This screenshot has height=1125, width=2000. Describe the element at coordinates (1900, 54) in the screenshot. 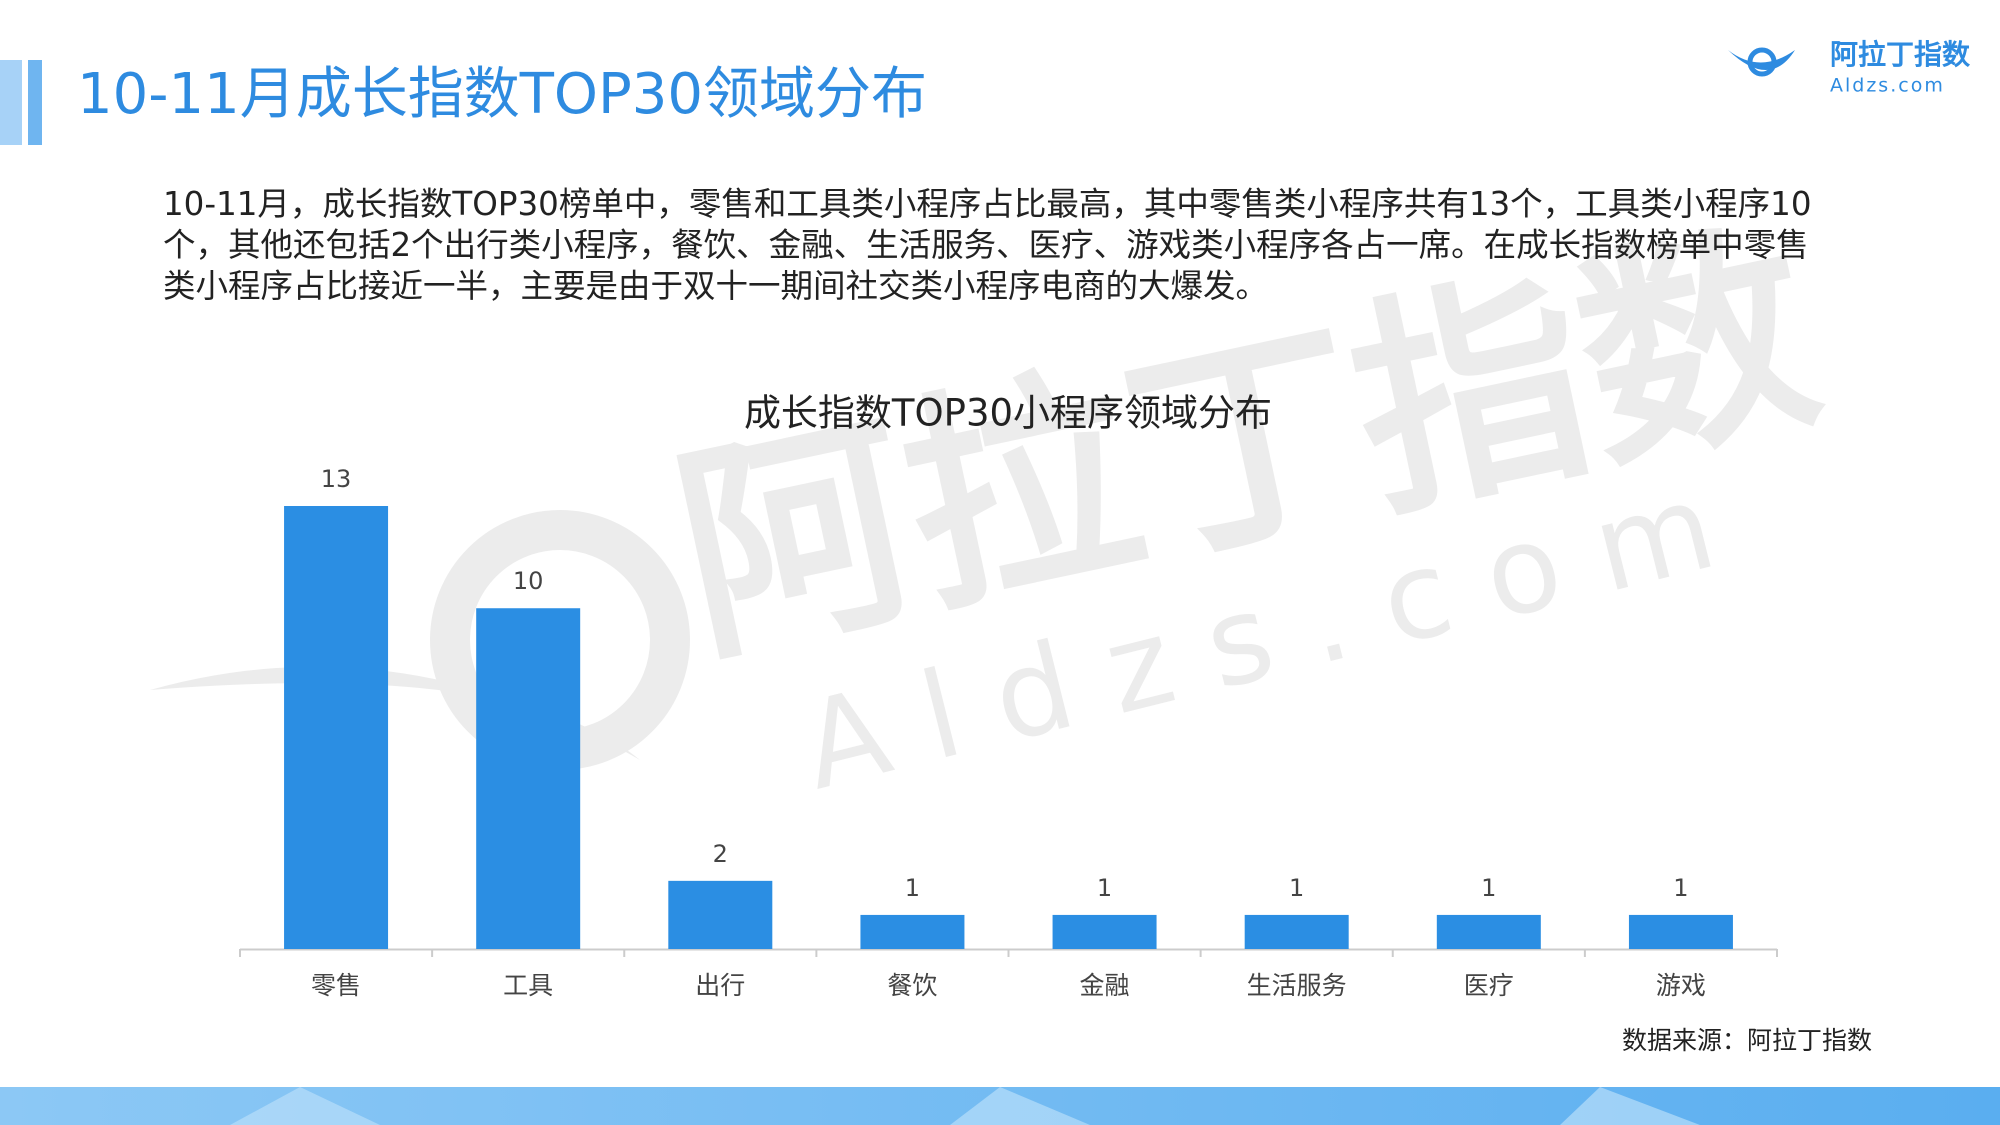

I see `logo-name: 阿拉丁指数` at that location.